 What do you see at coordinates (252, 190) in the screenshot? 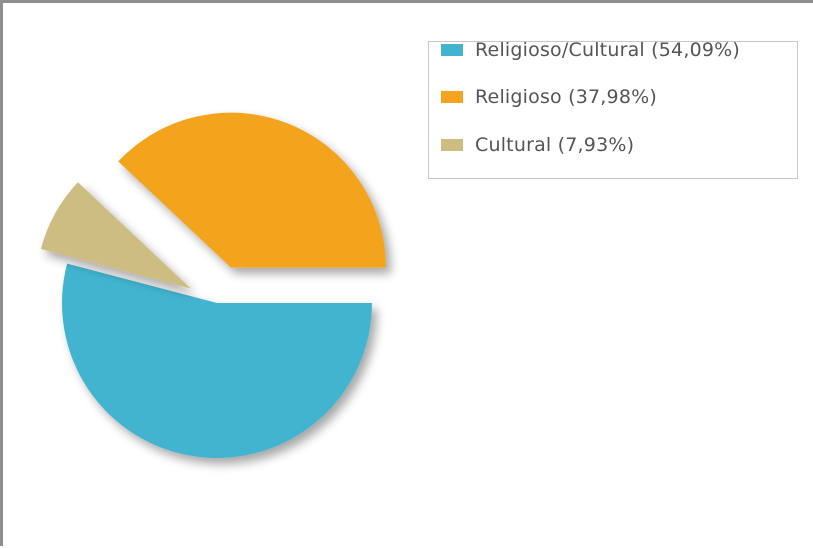
I see `slice-religioso` at bounding box center [252, 190].